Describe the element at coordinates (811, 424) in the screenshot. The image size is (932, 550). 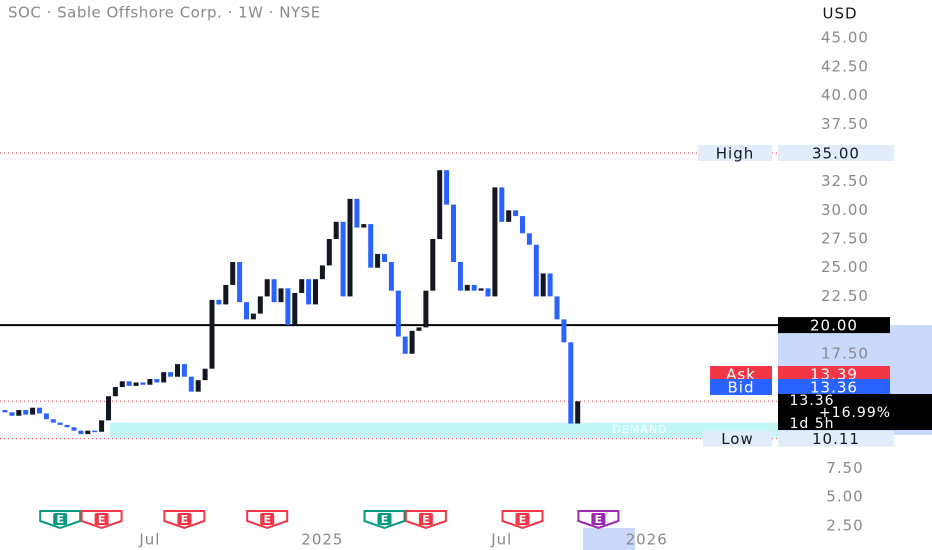
I see `countdown: 1d 5h` at that location.